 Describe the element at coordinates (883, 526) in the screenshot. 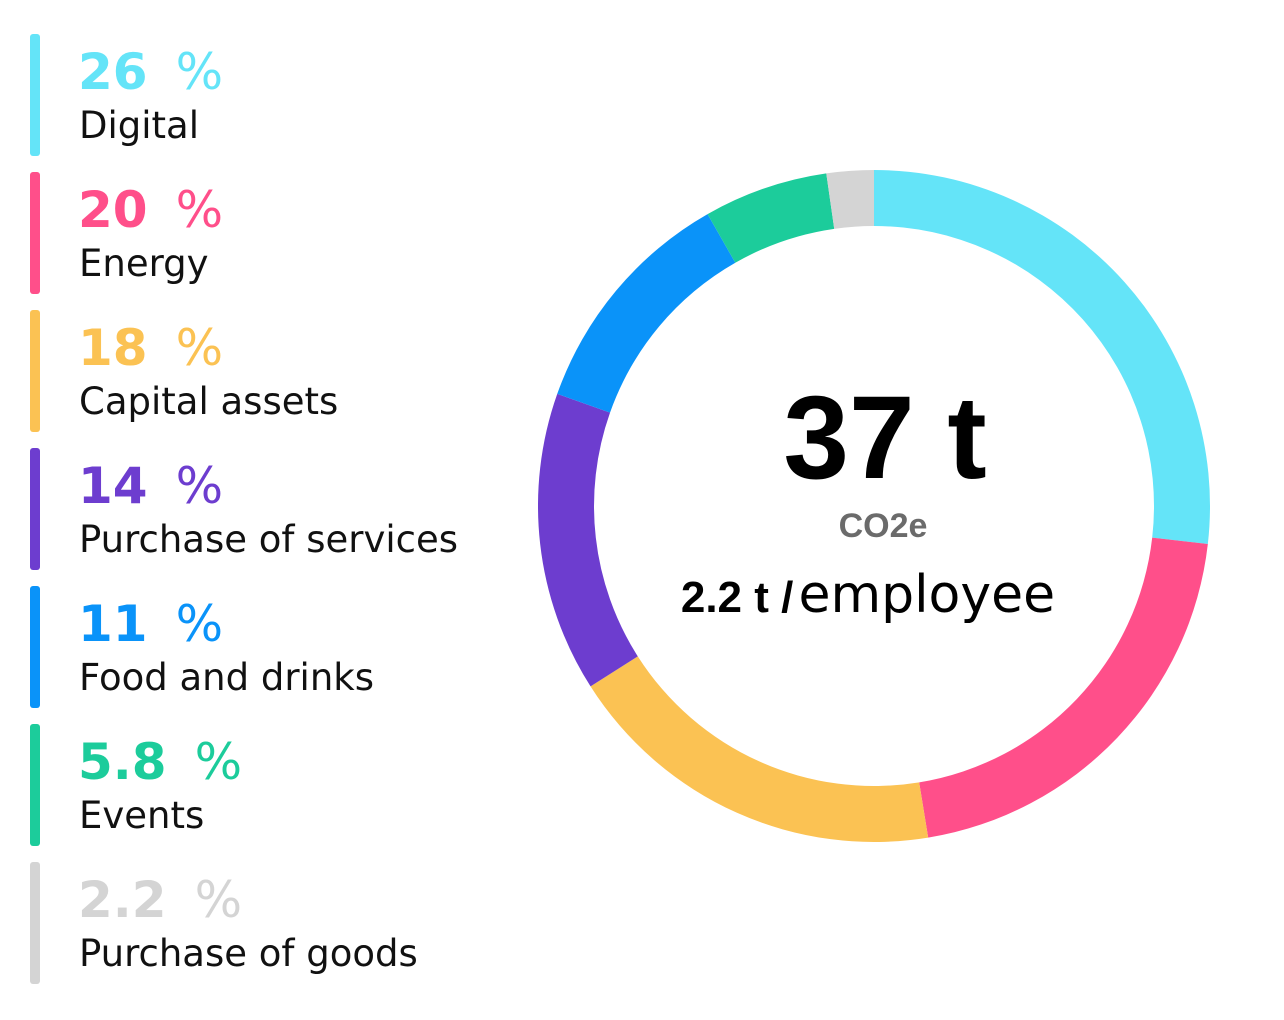

I see `emissions-unit: CO2e` at that location.